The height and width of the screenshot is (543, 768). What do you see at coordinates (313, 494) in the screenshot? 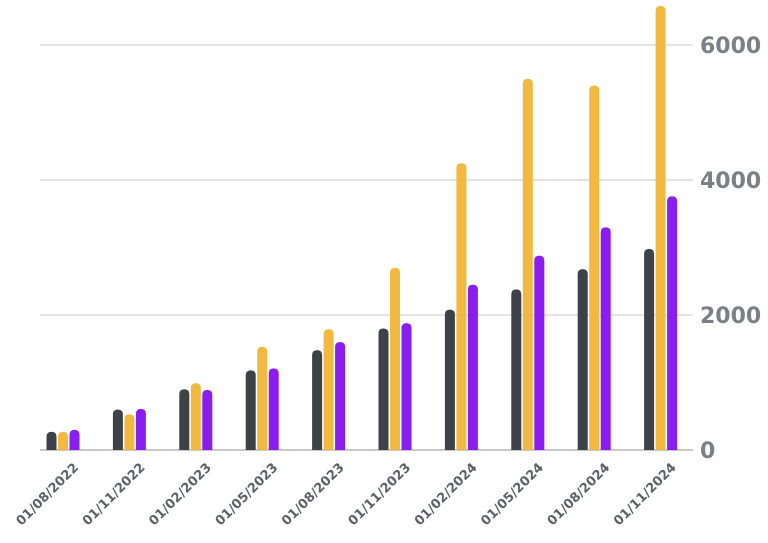
I see `x-tick-label: 01/08/2023` at bounding box center [313, 494].